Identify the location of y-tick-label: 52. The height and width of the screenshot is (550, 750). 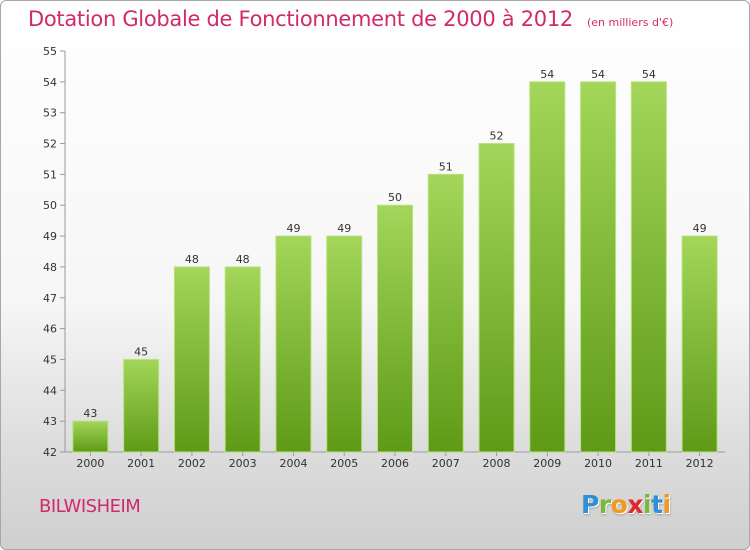
(50, 144).